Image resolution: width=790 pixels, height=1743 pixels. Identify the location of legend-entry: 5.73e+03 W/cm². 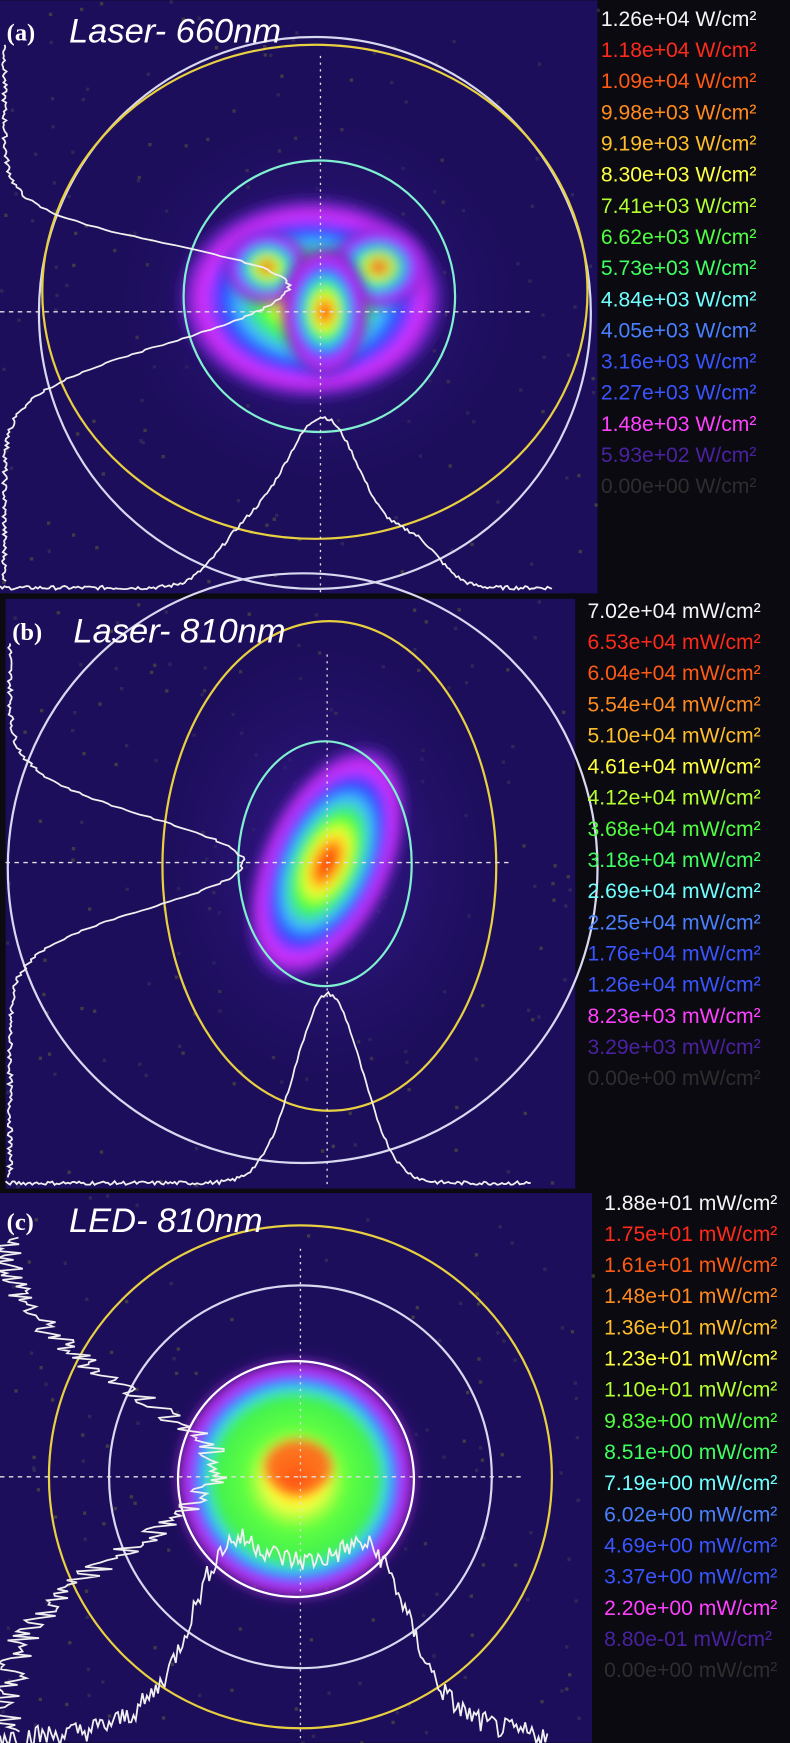
(679, 268).